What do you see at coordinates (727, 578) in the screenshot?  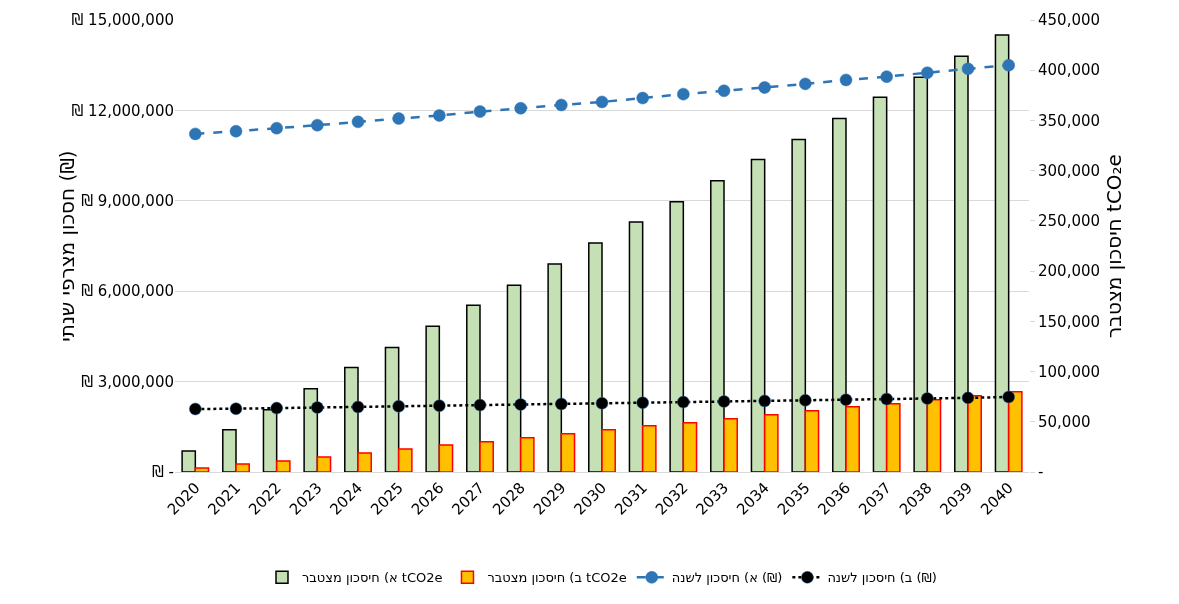 I see `legend-label: א) חיסכון לשנה (₪)` at bounding box center [727, 578].